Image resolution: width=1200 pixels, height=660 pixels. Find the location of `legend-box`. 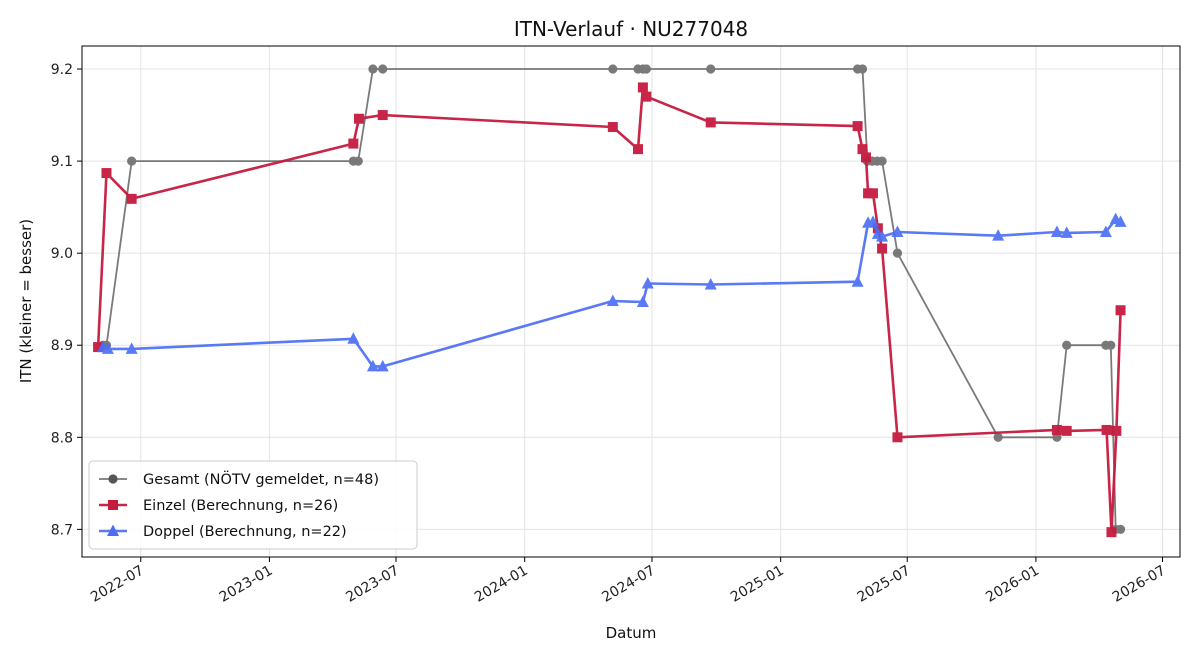

legend-box is located at coordinates (253, 505).